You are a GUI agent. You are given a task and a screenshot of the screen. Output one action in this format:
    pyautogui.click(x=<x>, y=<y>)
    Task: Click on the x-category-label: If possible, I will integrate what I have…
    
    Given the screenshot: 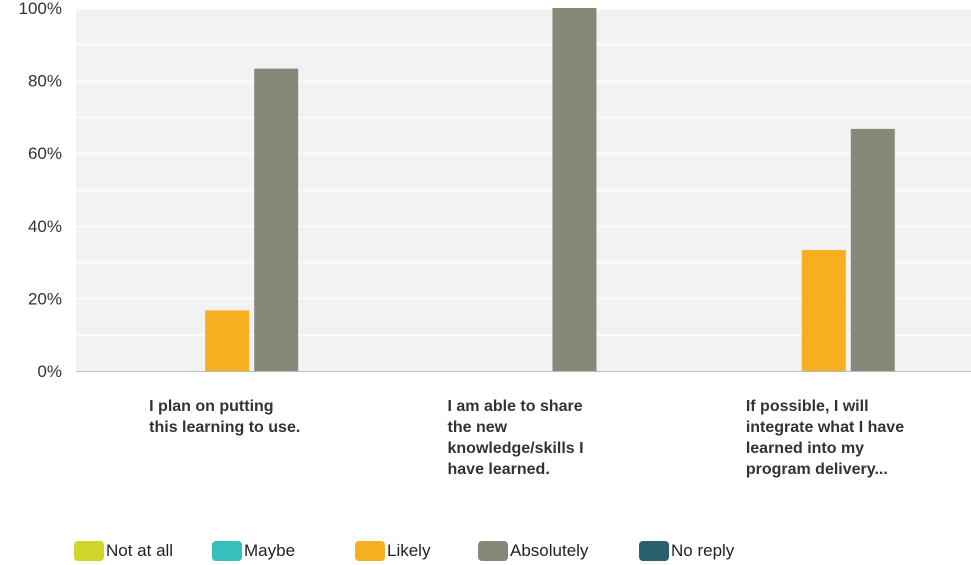 What is the action you would take?
    pyautogui.click(x=846, y=438)
    